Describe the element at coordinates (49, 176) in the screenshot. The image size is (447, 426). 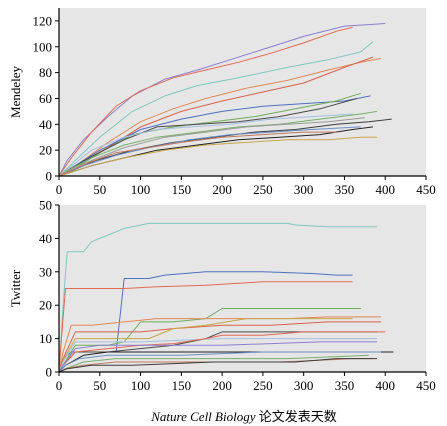
I see `mendeley-y-tick-label: 0` at that location.